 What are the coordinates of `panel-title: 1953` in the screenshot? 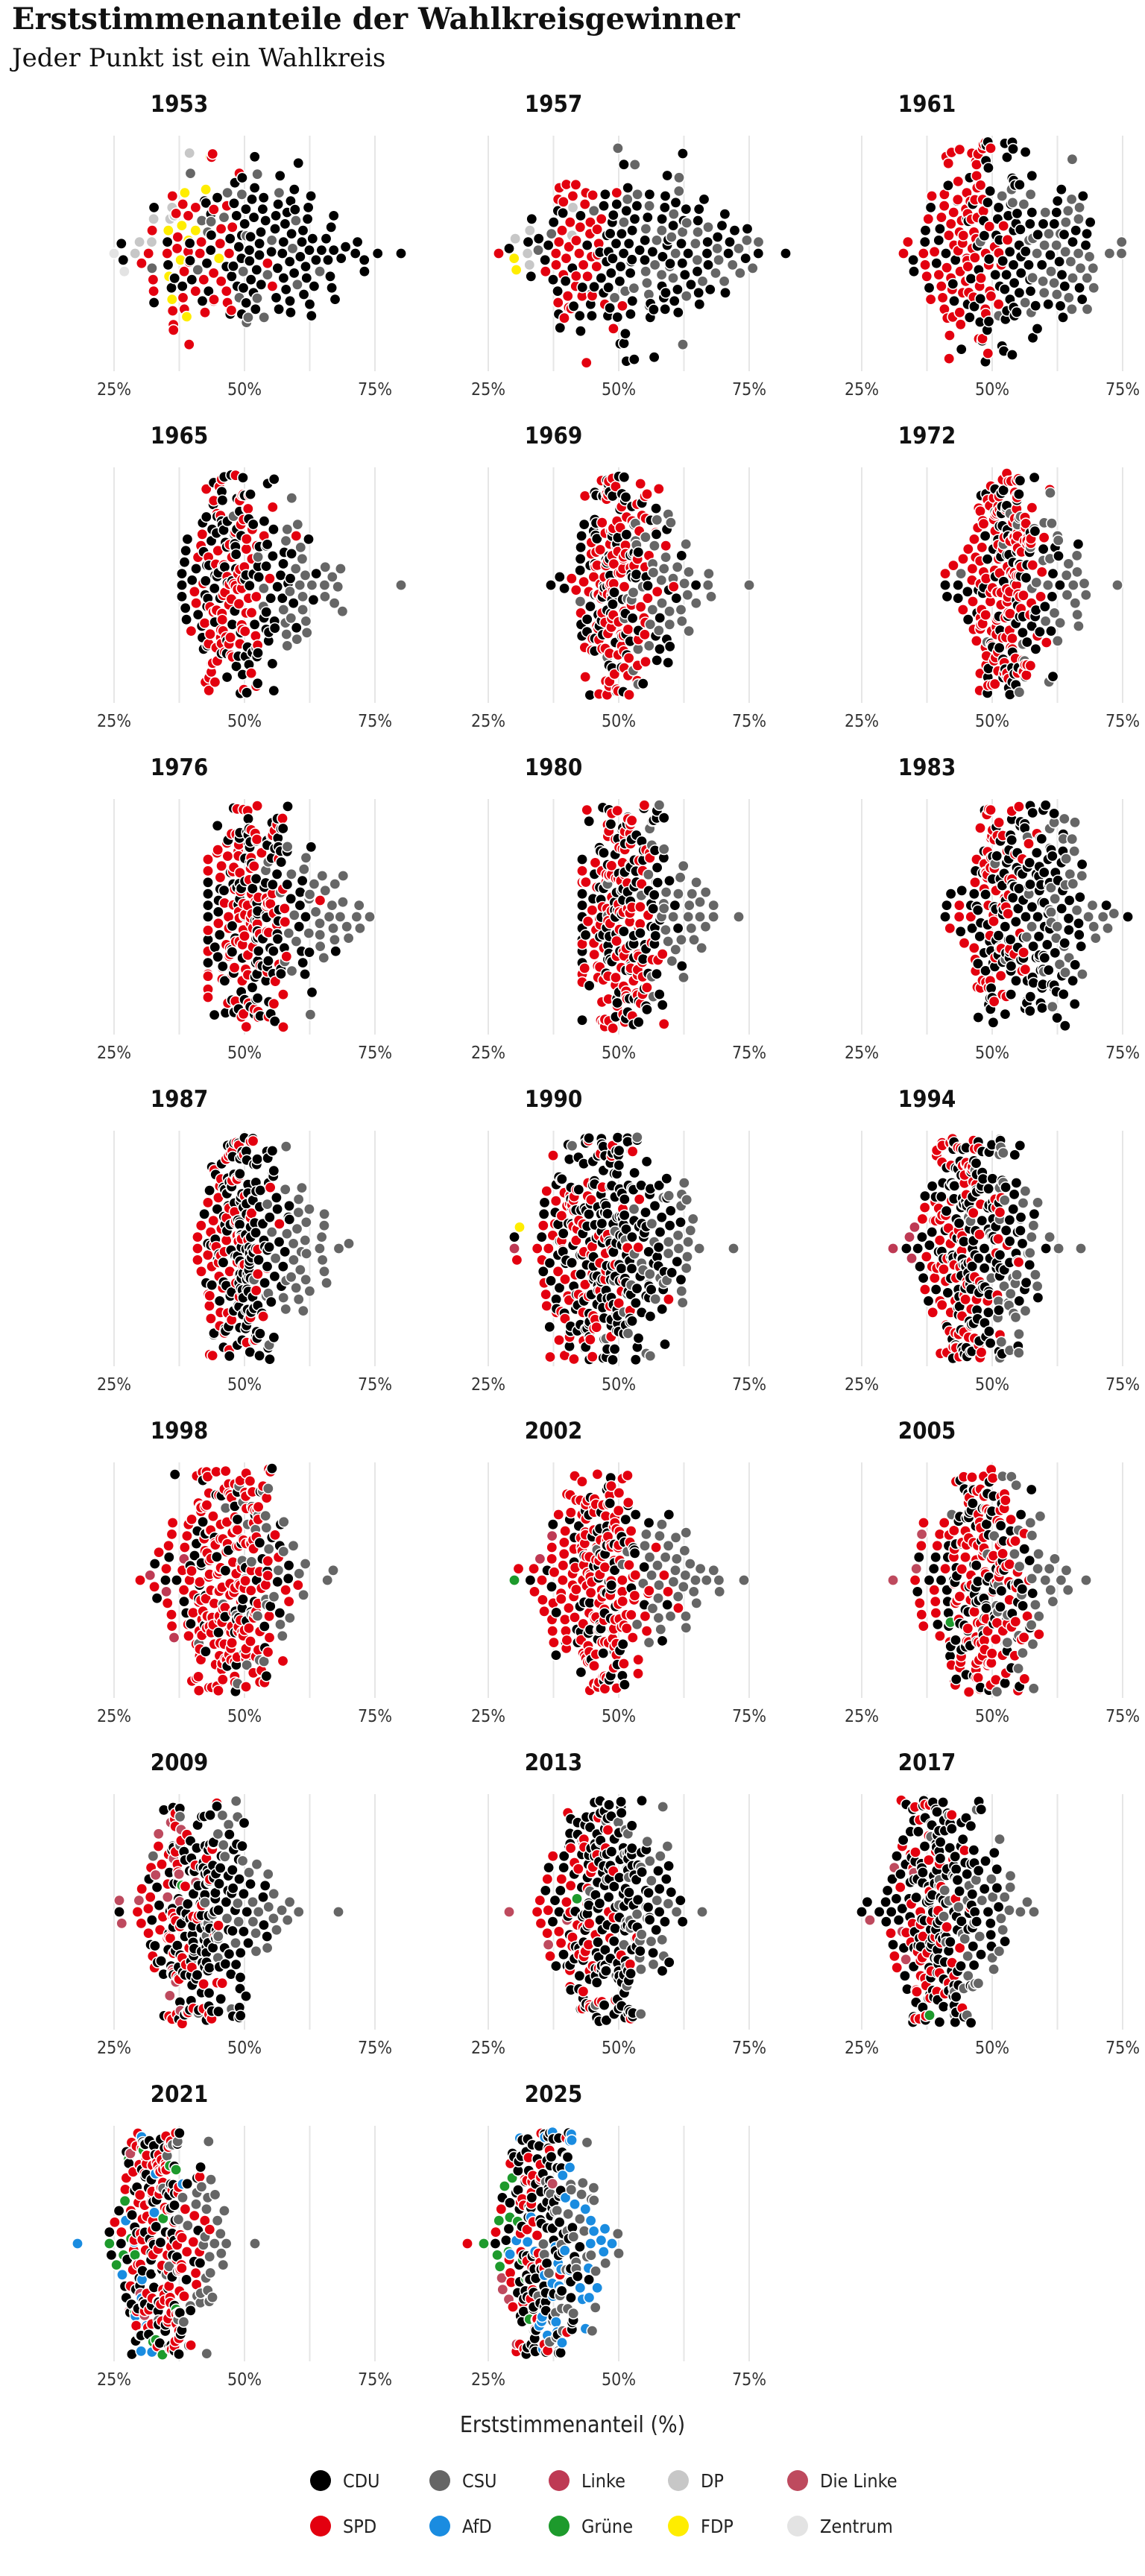 It's located at (180, 104).